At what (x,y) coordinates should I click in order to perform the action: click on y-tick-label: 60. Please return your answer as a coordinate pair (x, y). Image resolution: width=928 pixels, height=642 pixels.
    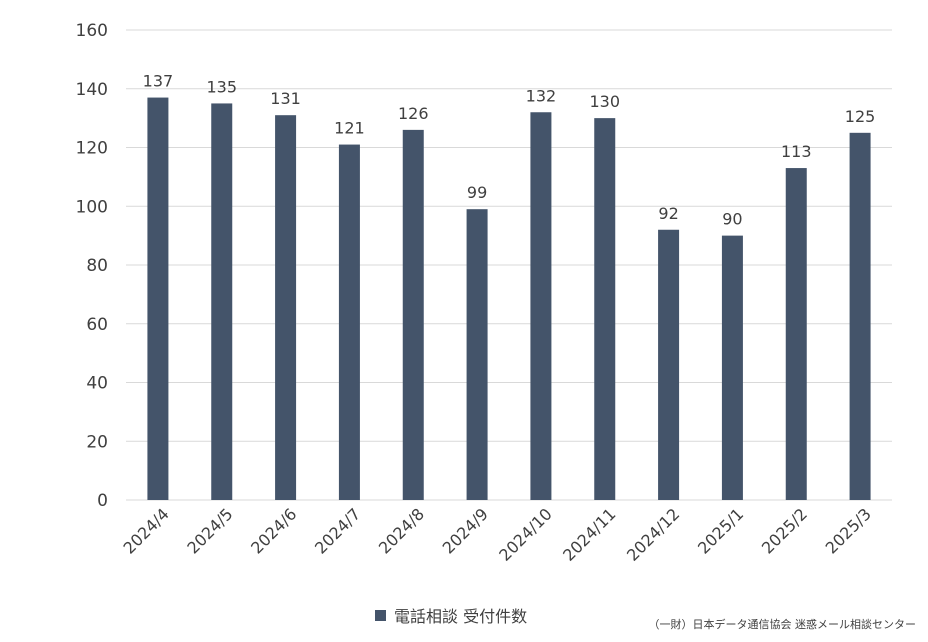
    Looking at the image, I should click on (97, 325).